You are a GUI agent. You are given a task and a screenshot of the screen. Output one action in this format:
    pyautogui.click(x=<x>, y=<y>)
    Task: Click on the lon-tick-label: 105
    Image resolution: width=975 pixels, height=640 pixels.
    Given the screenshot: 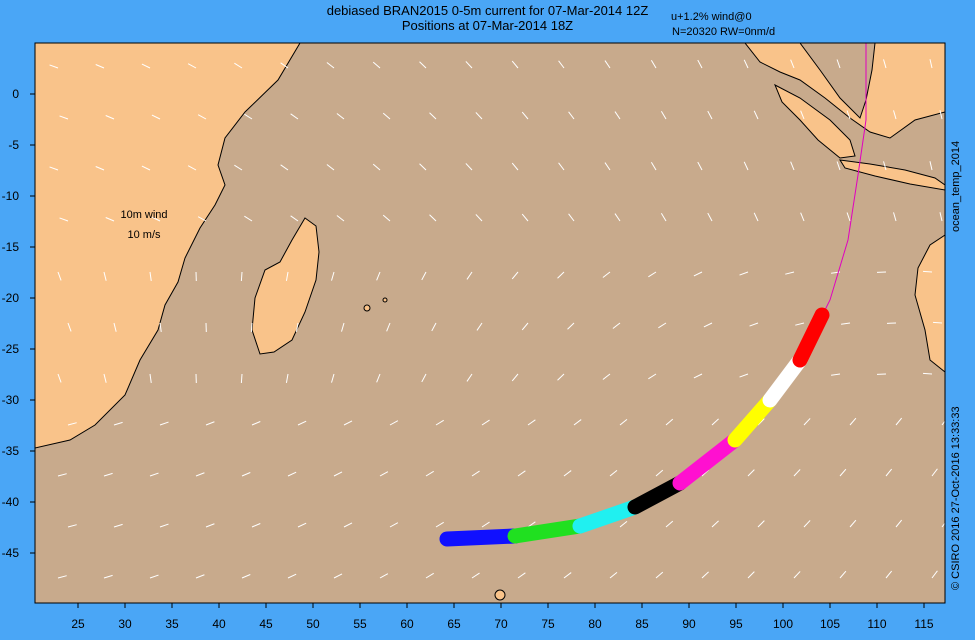 What is the action you would take?
    pyautogui.click(x=830, y=624)
    